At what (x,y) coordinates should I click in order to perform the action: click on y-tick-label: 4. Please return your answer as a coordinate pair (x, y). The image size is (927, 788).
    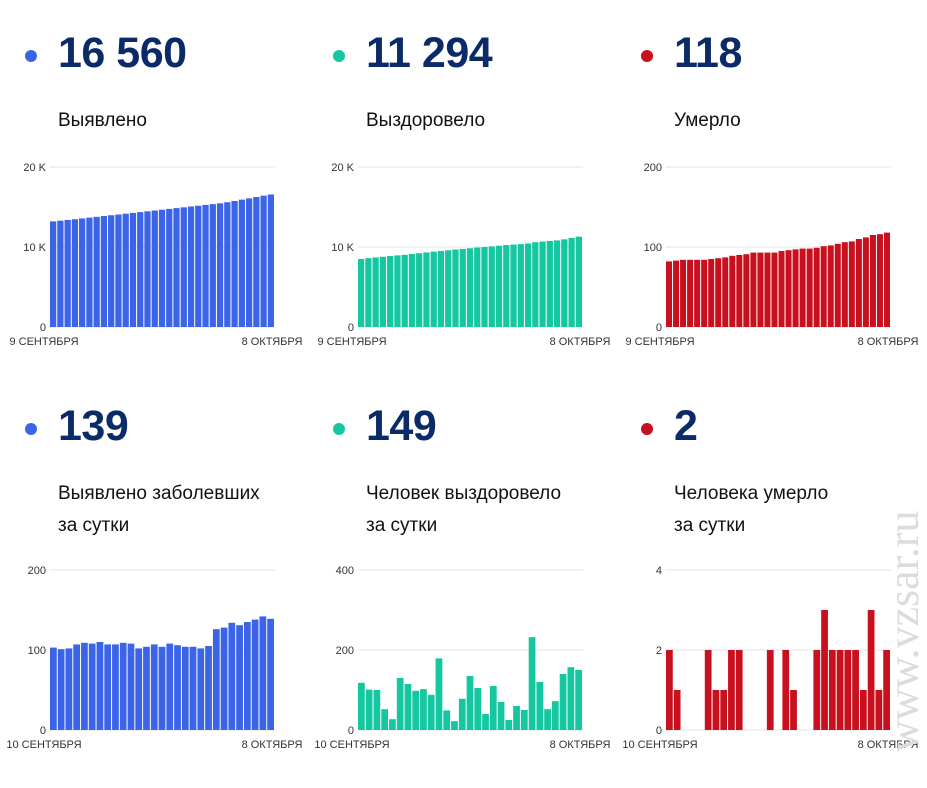
    Looking at the image, I should click on (659, 571).